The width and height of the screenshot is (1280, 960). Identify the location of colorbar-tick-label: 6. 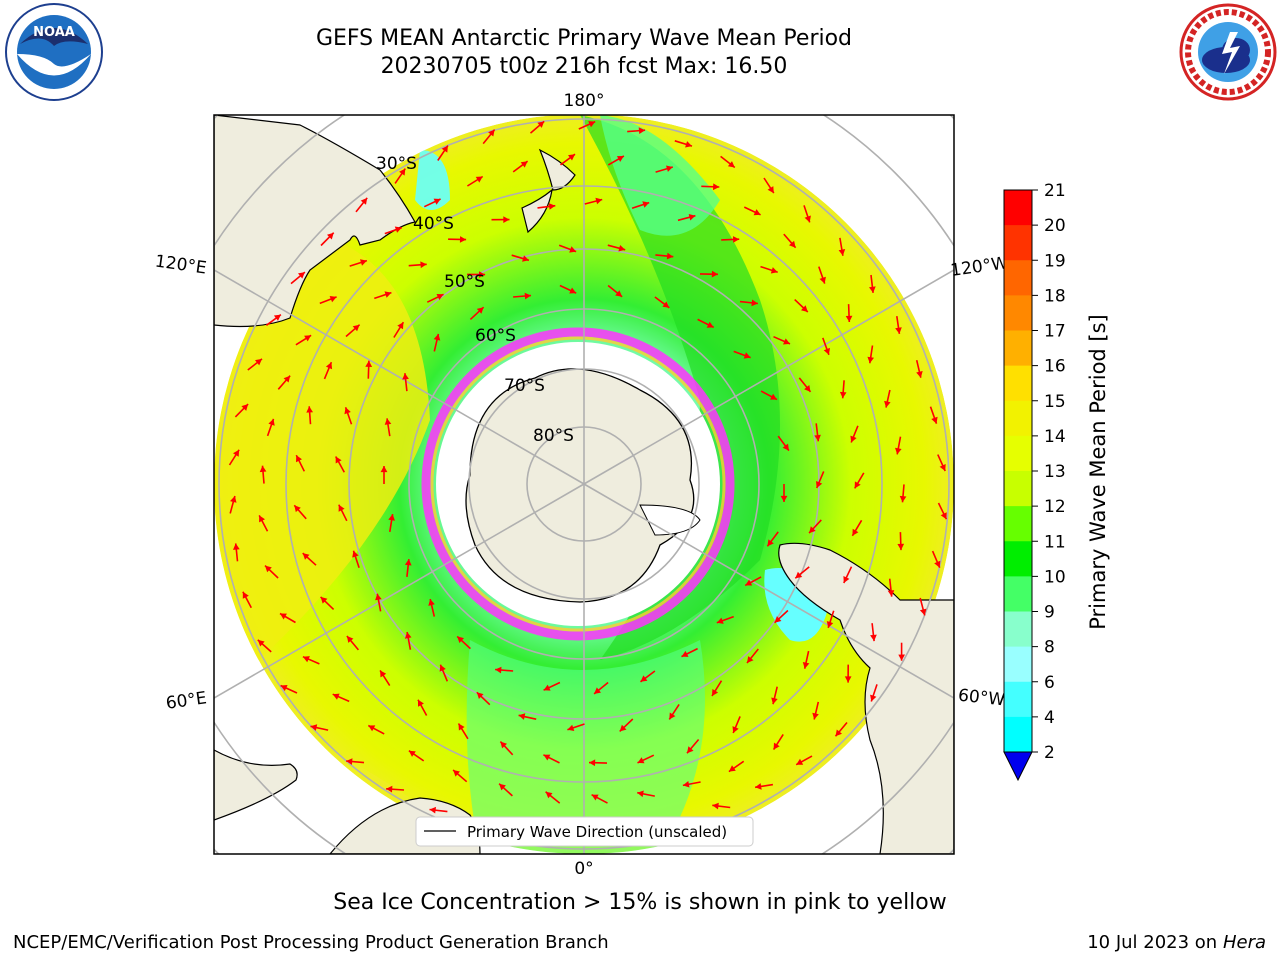
(1049, 683).